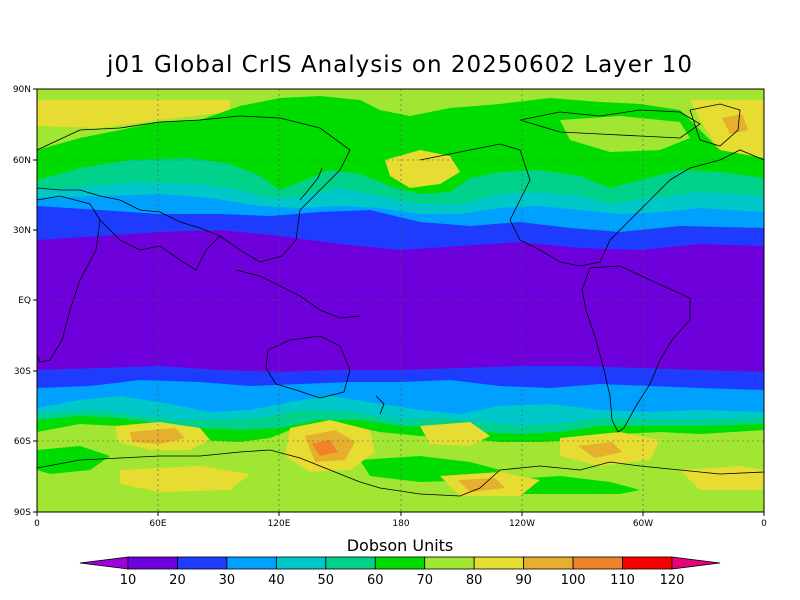 Image resolution: width=800 pixels, height=600 pixels. I want to click on lon-label: 180, so click(400, 524).